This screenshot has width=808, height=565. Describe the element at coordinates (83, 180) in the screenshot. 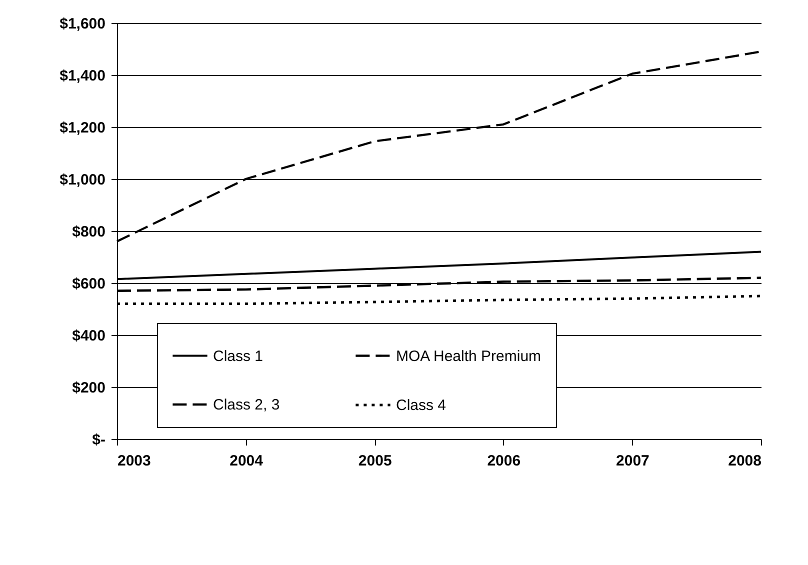

I see `y-tick-label: $1,000` at that location.